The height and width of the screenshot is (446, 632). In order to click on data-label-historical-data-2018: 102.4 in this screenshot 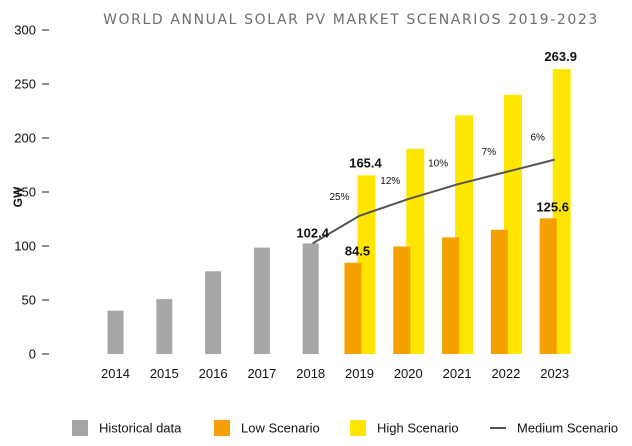, I will do `click(312, 232)`.